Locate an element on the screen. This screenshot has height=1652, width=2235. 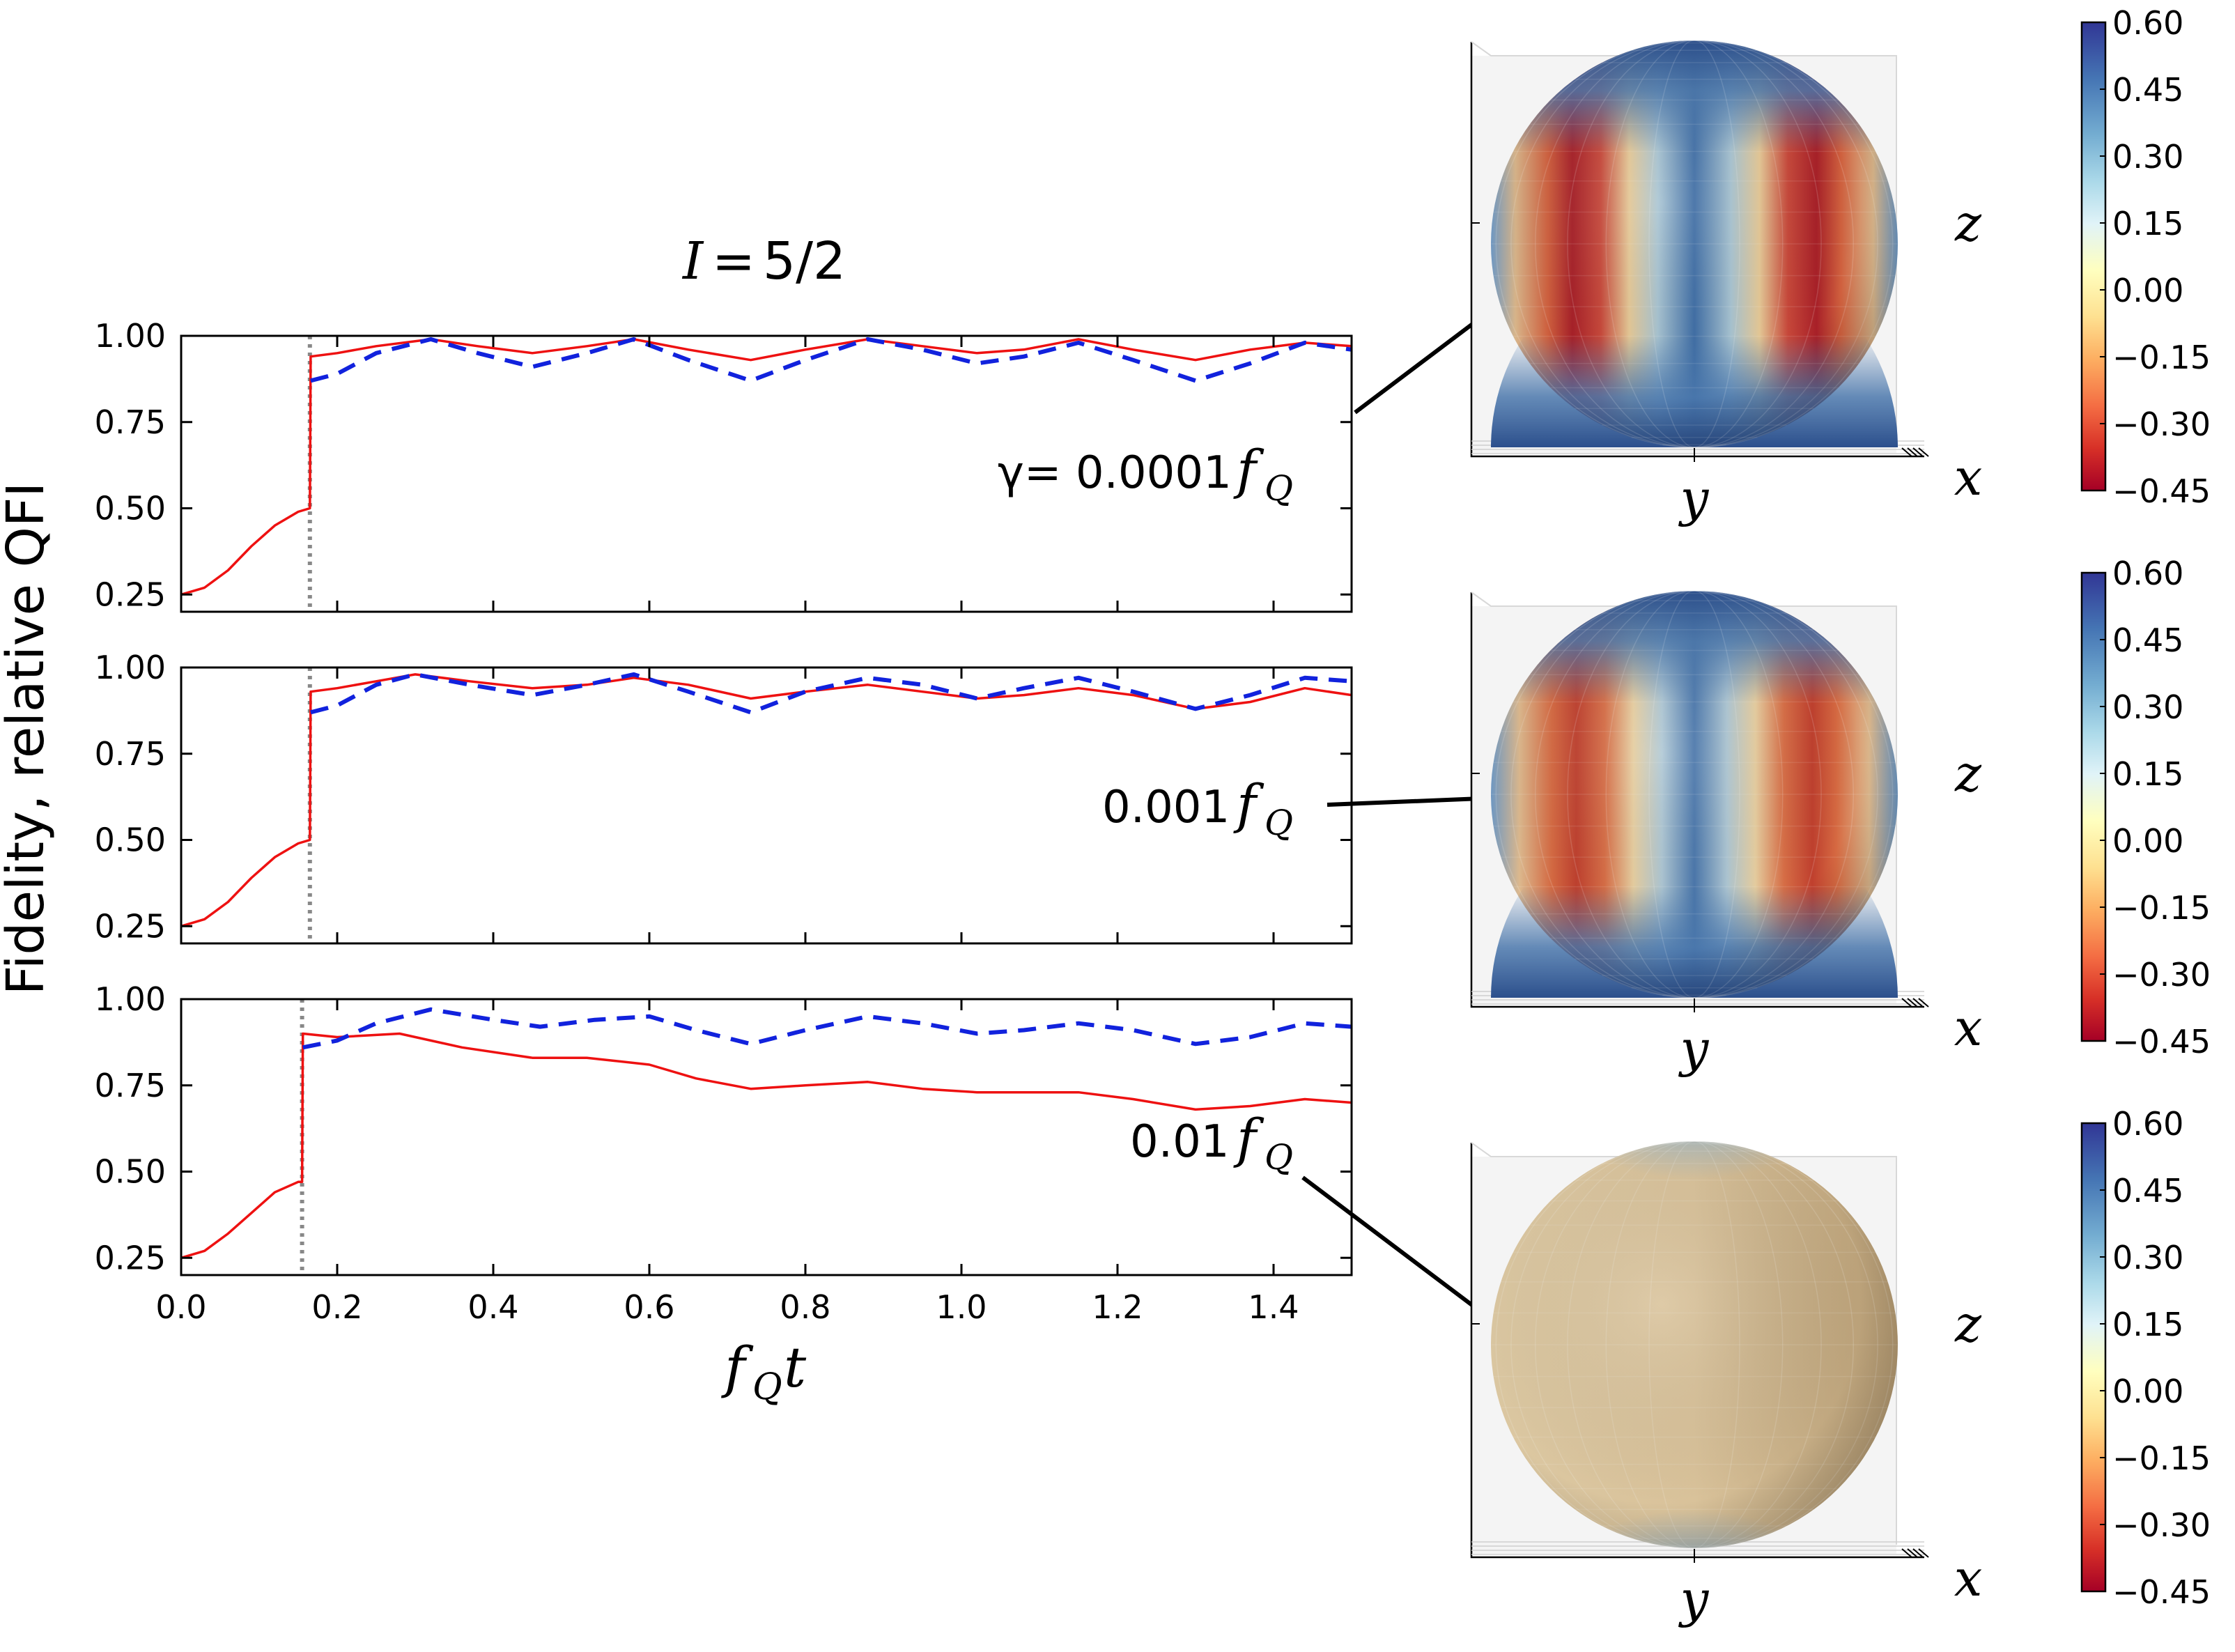
x-tick-label: 1.0 is located at coordinates (961, 1307).